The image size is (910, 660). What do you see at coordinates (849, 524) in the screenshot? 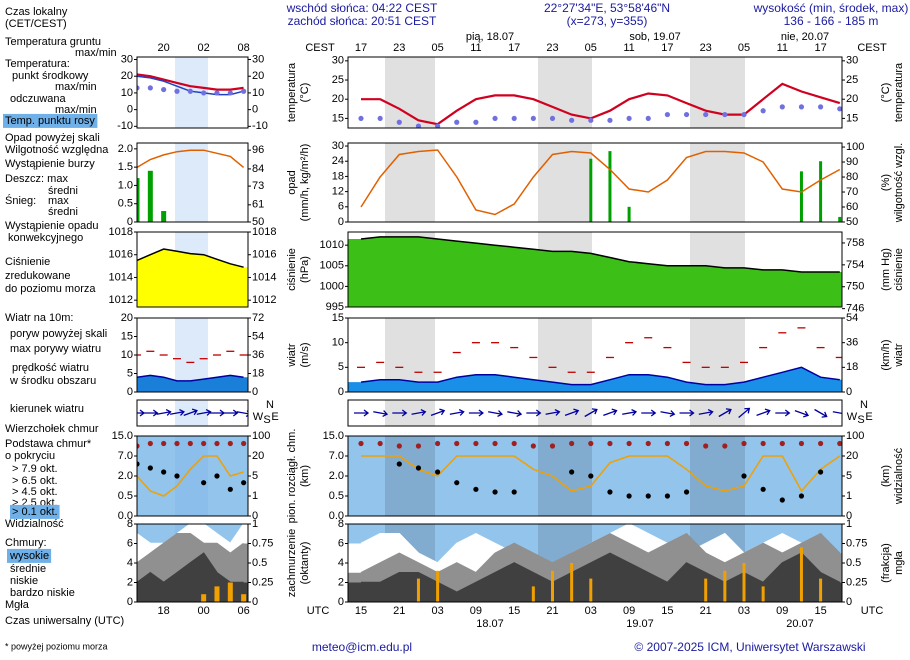
I see `y2-tick-label: 1` at bounding box center [849, 524].